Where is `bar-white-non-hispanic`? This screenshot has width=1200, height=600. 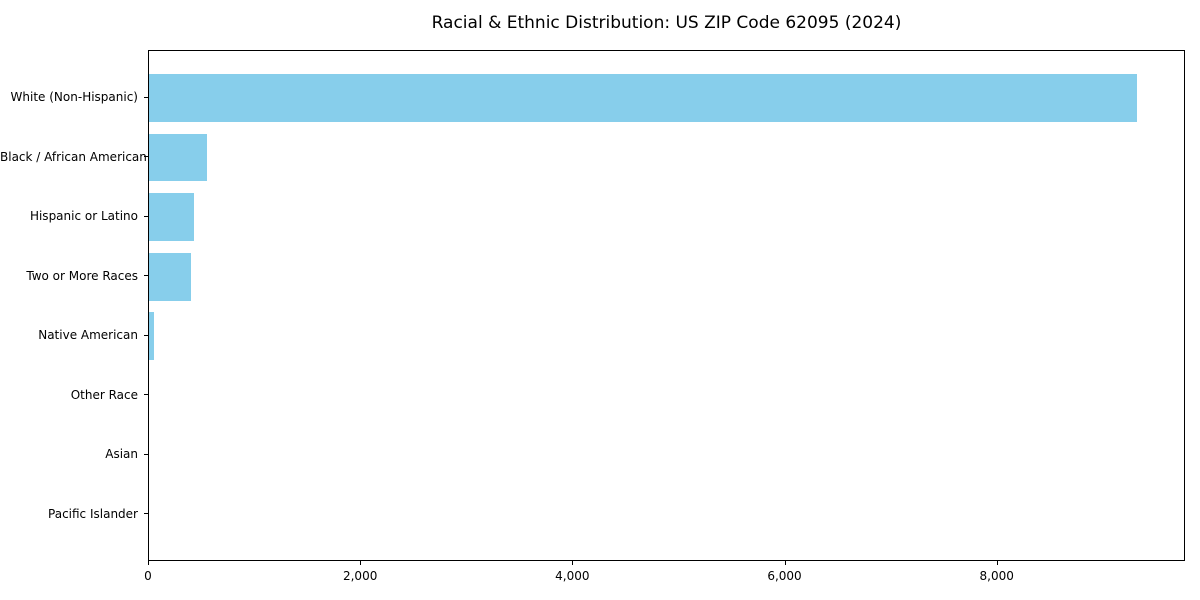
bar-white-non-hispanic is located at coordinates (643, 98).